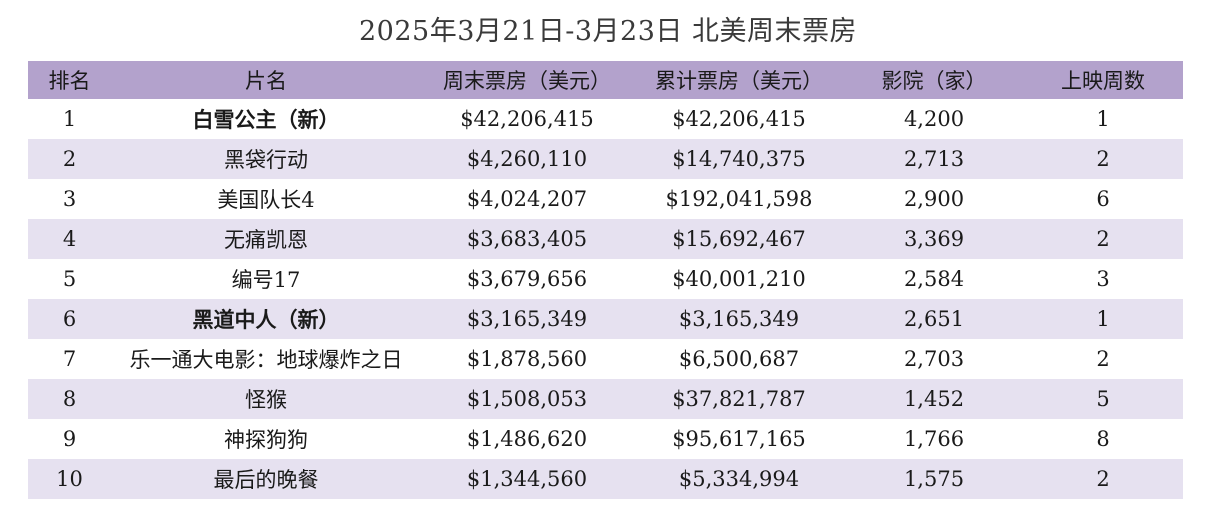 The height and width of the screenshot is (532, 1216). I want to click on cell-total-gross: $42,206,415, so click(739, 119).